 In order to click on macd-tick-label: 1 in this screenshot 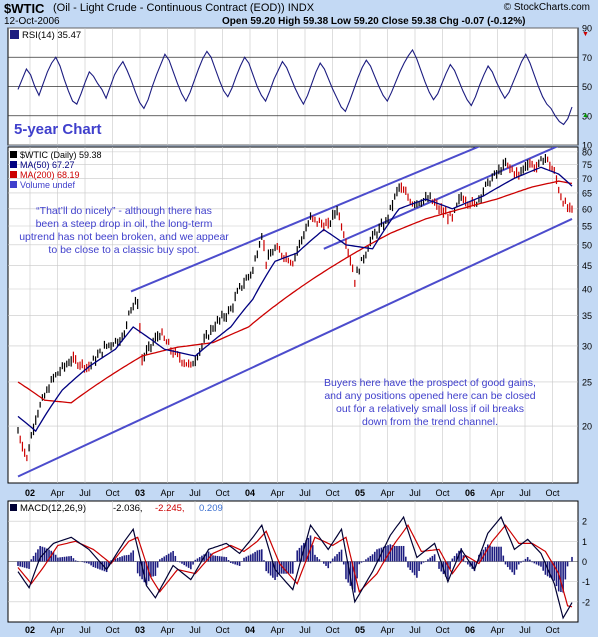, I will do `click(584, 542)`.